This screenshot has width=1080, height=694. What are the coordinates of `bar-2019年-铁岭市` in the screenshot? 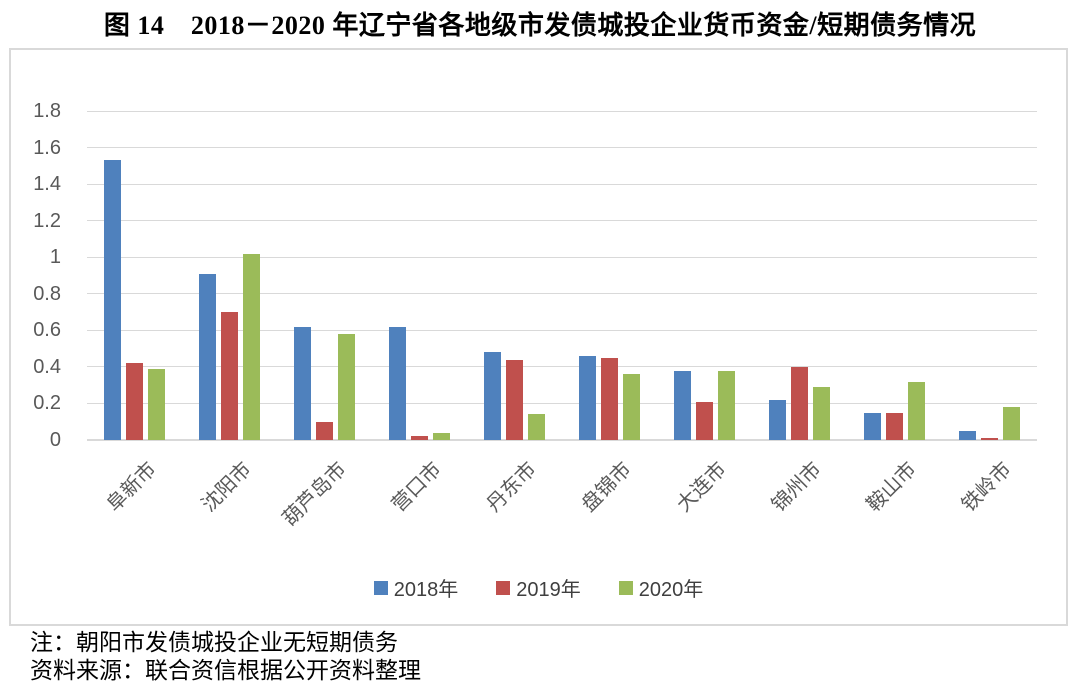 It's located at (989, 439).